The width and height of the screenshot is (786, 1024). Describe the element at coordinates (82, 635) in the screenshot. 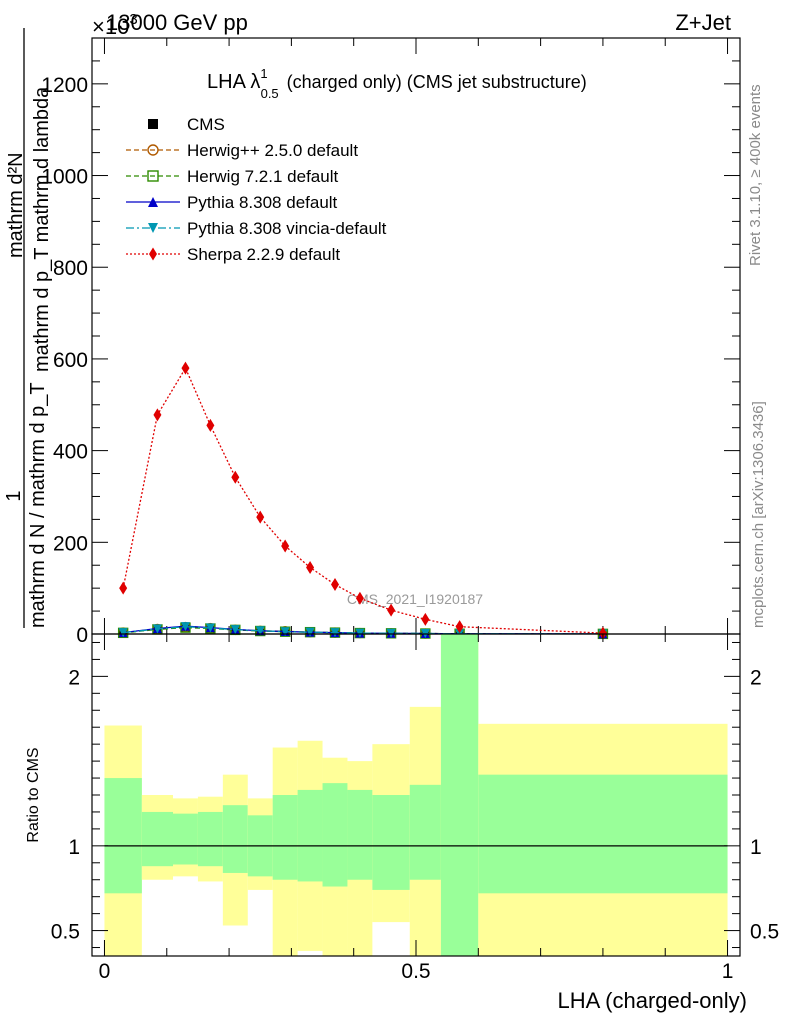

I see `main-ytick-label: 0` at that location.